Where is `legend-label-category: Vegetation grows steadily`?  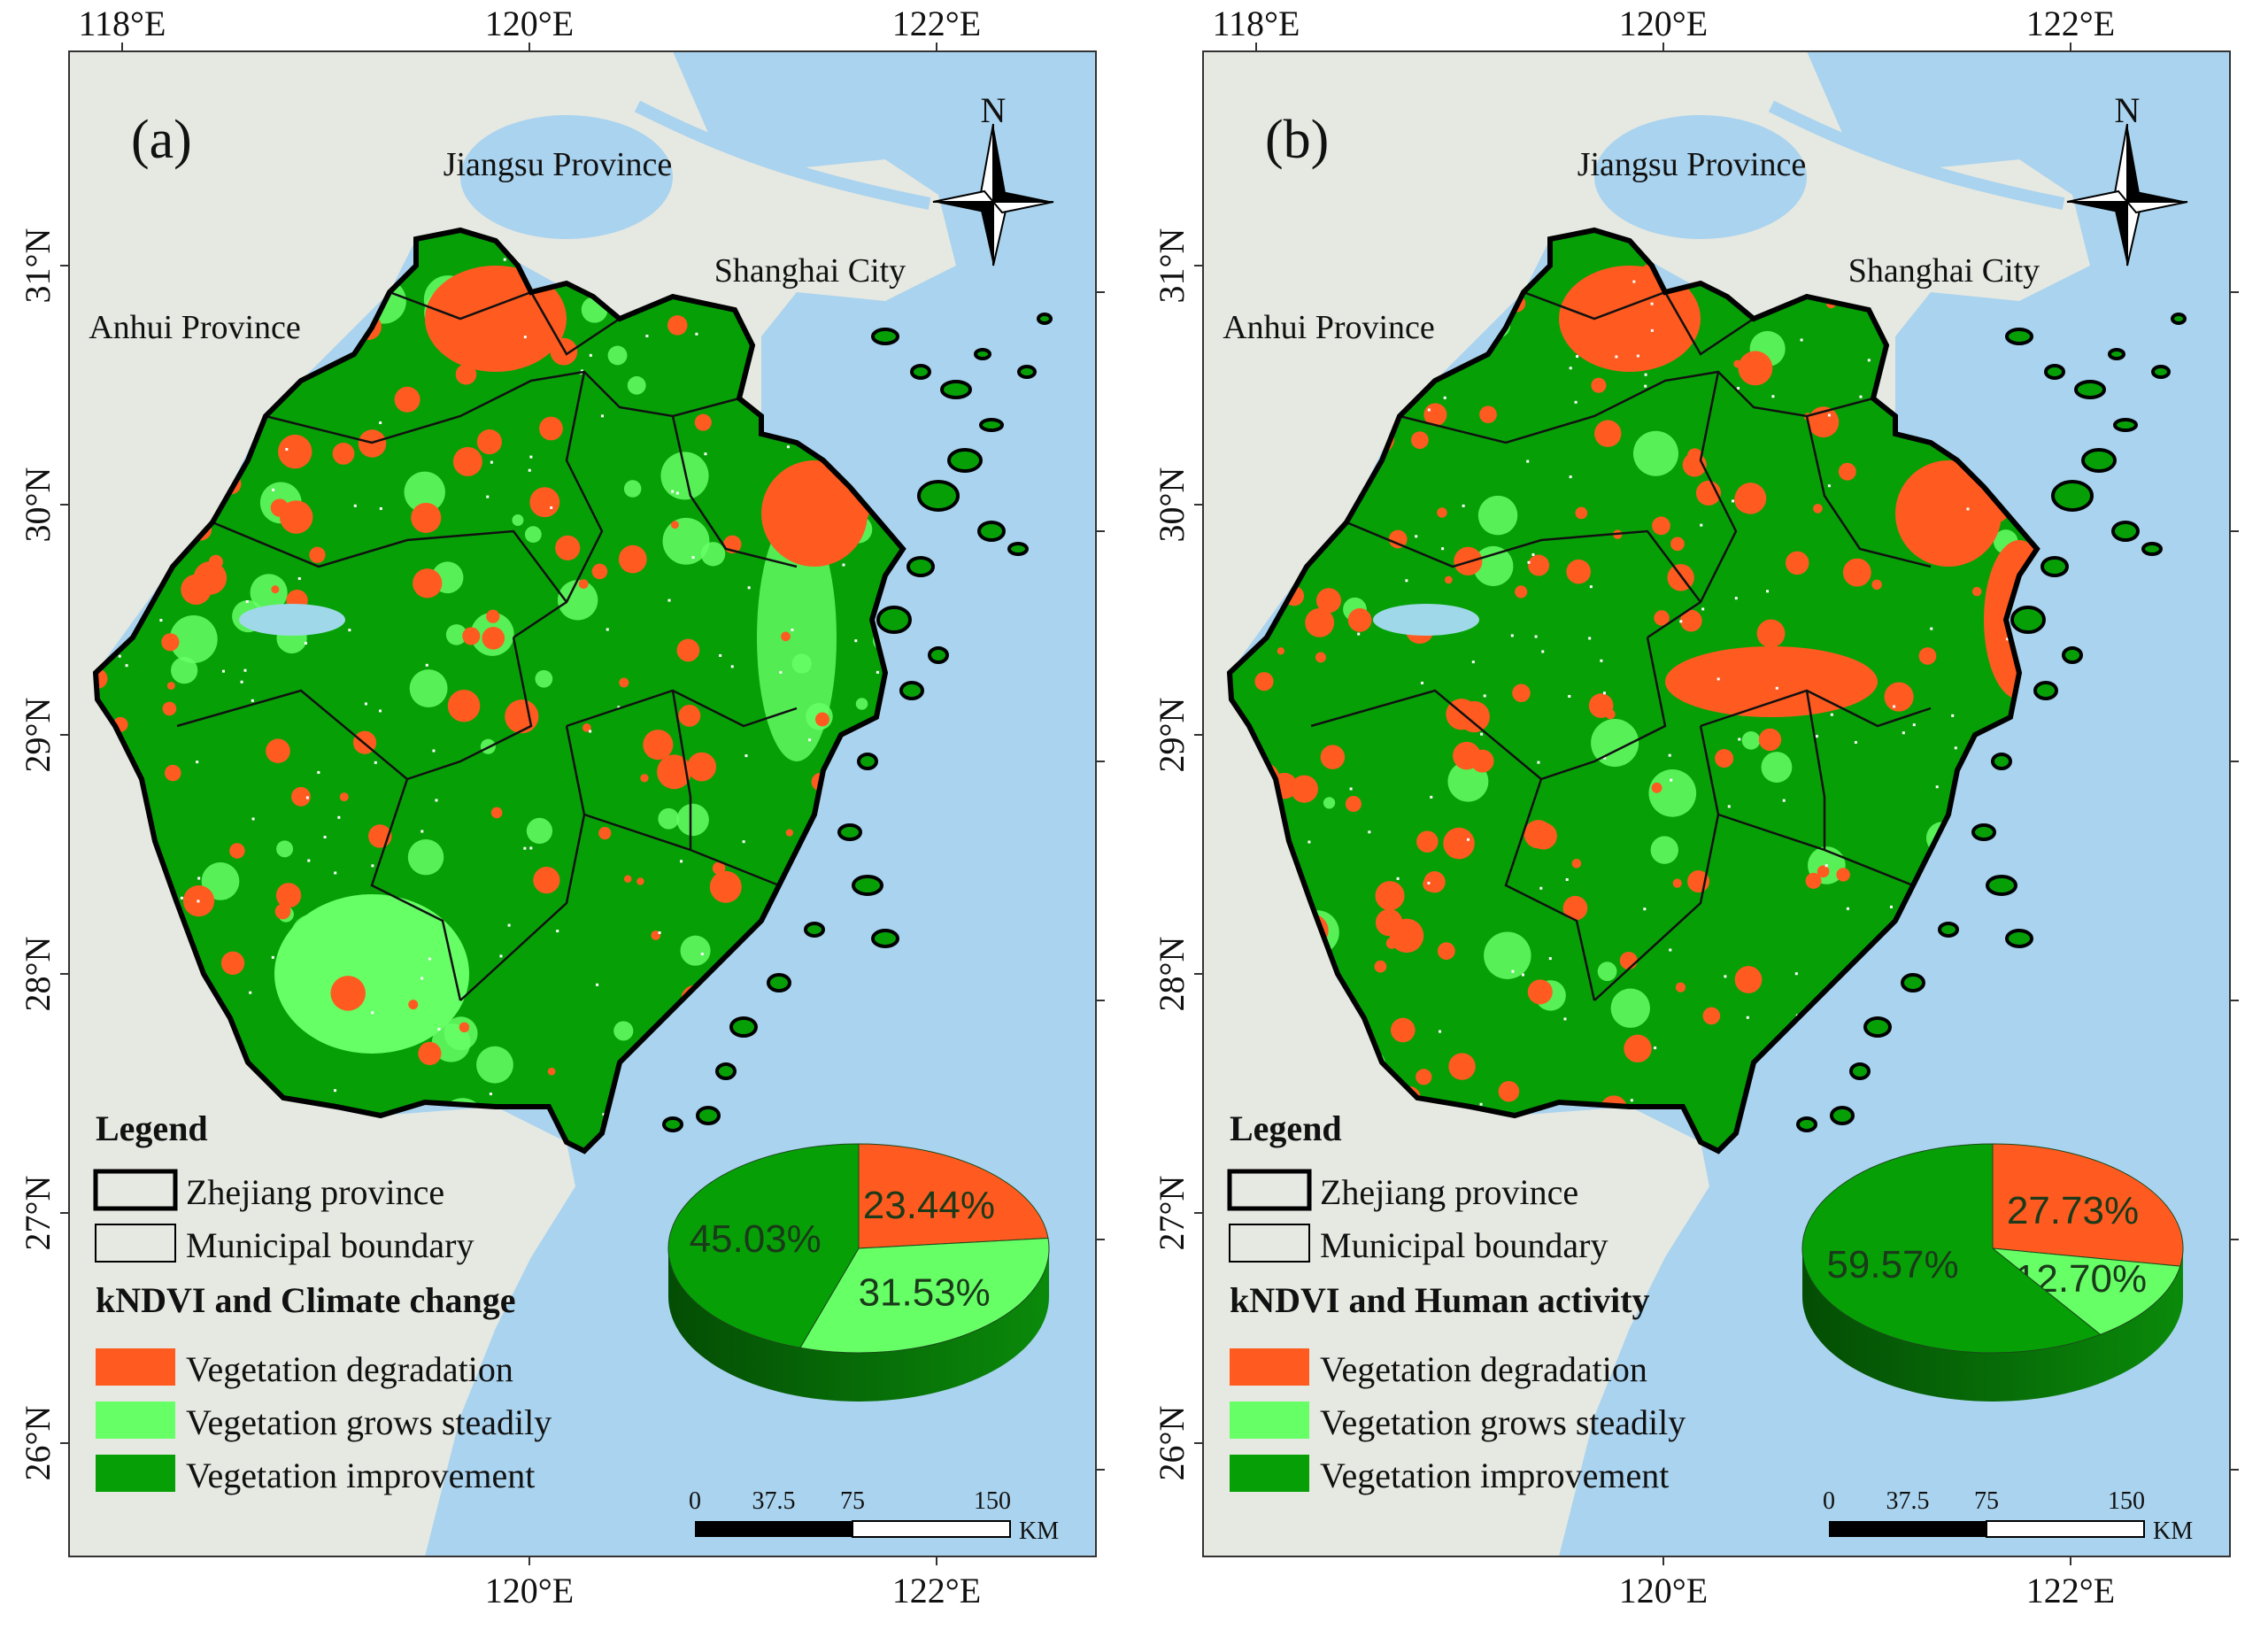
legend-label-category: Vegetation grows steadily is located at coordinates (1503, 1422).